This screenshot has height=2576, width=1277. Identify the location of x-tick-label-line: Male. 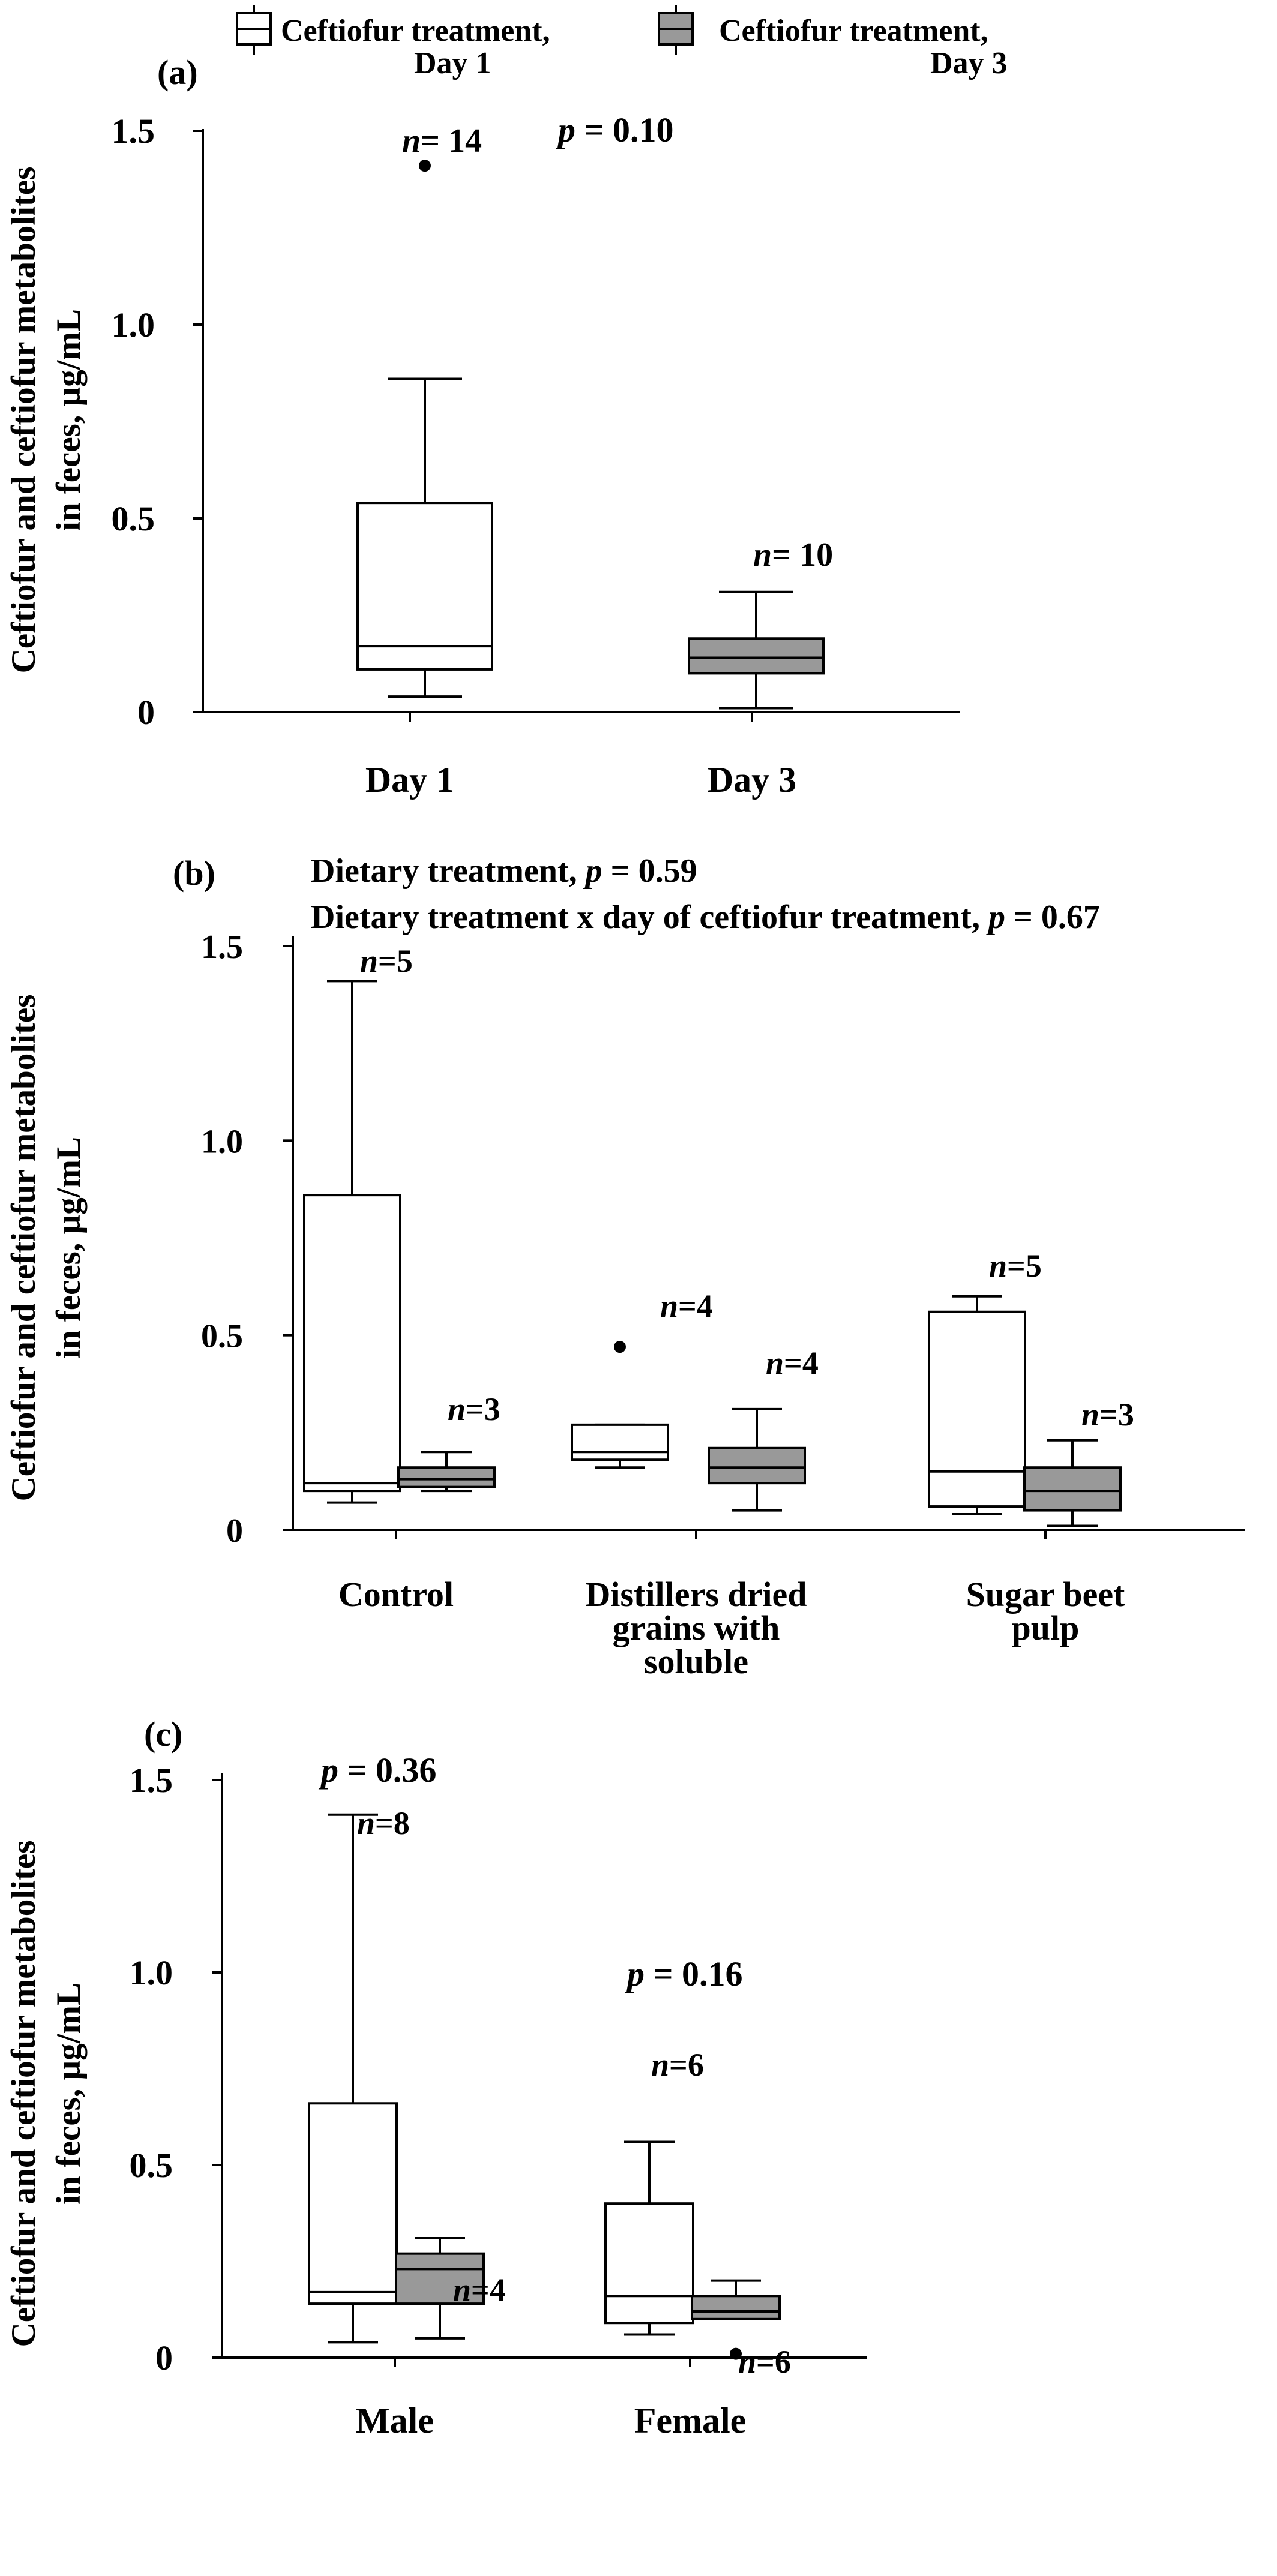
(395, 2420).